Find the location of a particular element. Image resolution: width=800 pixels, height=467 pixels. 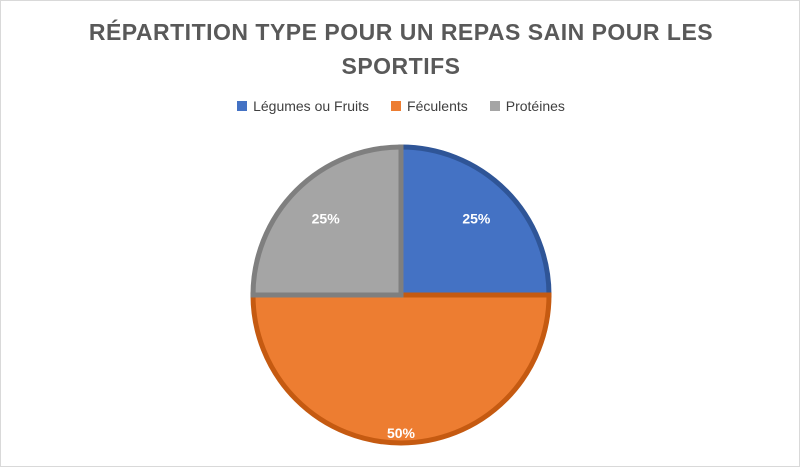

legend: Légumes ou Fruits Féculents Protéines is located at coordinates (400, 106).